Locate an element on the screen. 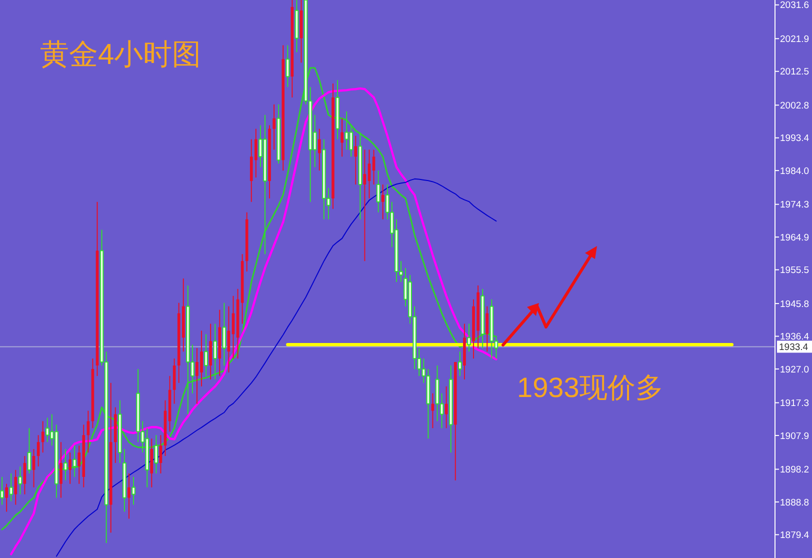  y-tick-label: 2031.6 is located at coordinates (795, 6).